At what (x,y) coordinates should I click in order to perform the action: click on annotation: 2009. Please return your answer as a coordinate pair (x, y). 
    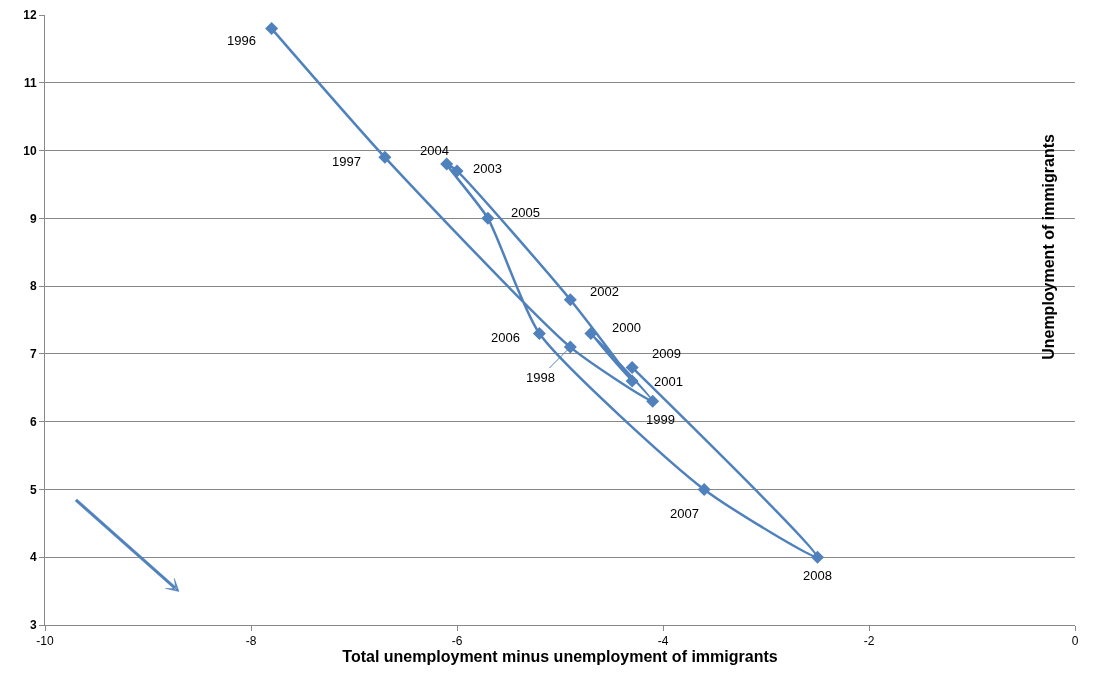
    Looking at the image, I should click on (666, 353).